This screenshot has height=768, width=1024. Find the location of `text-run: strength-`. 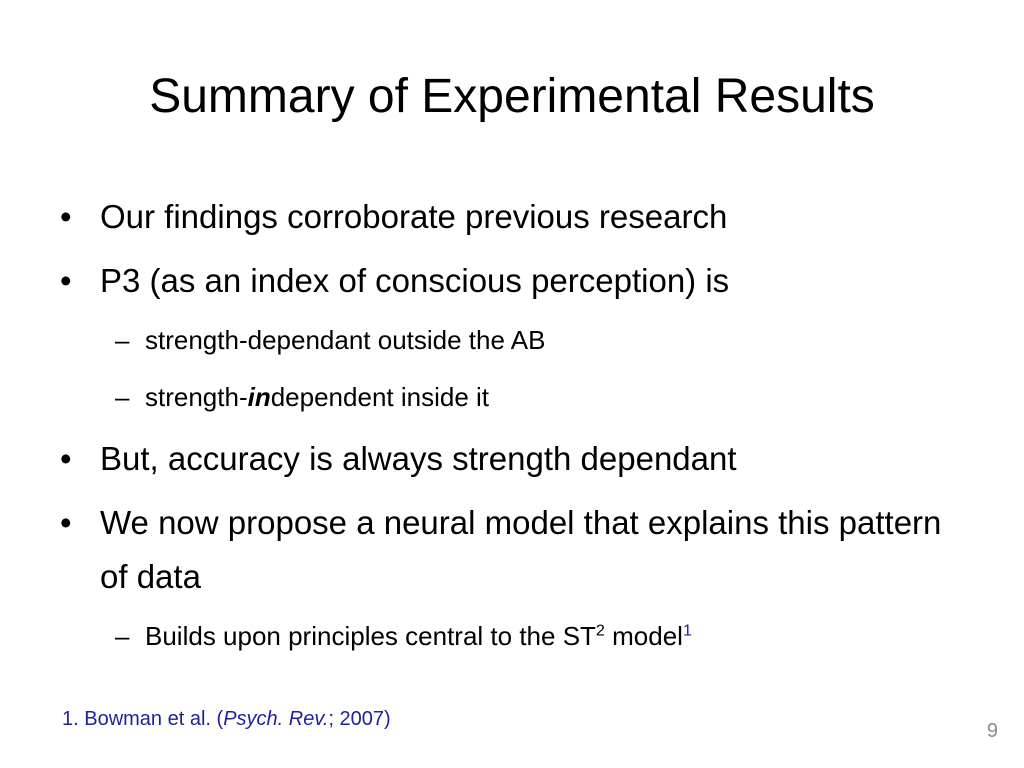

text-run: strength- is located at coordinates (196, 397).